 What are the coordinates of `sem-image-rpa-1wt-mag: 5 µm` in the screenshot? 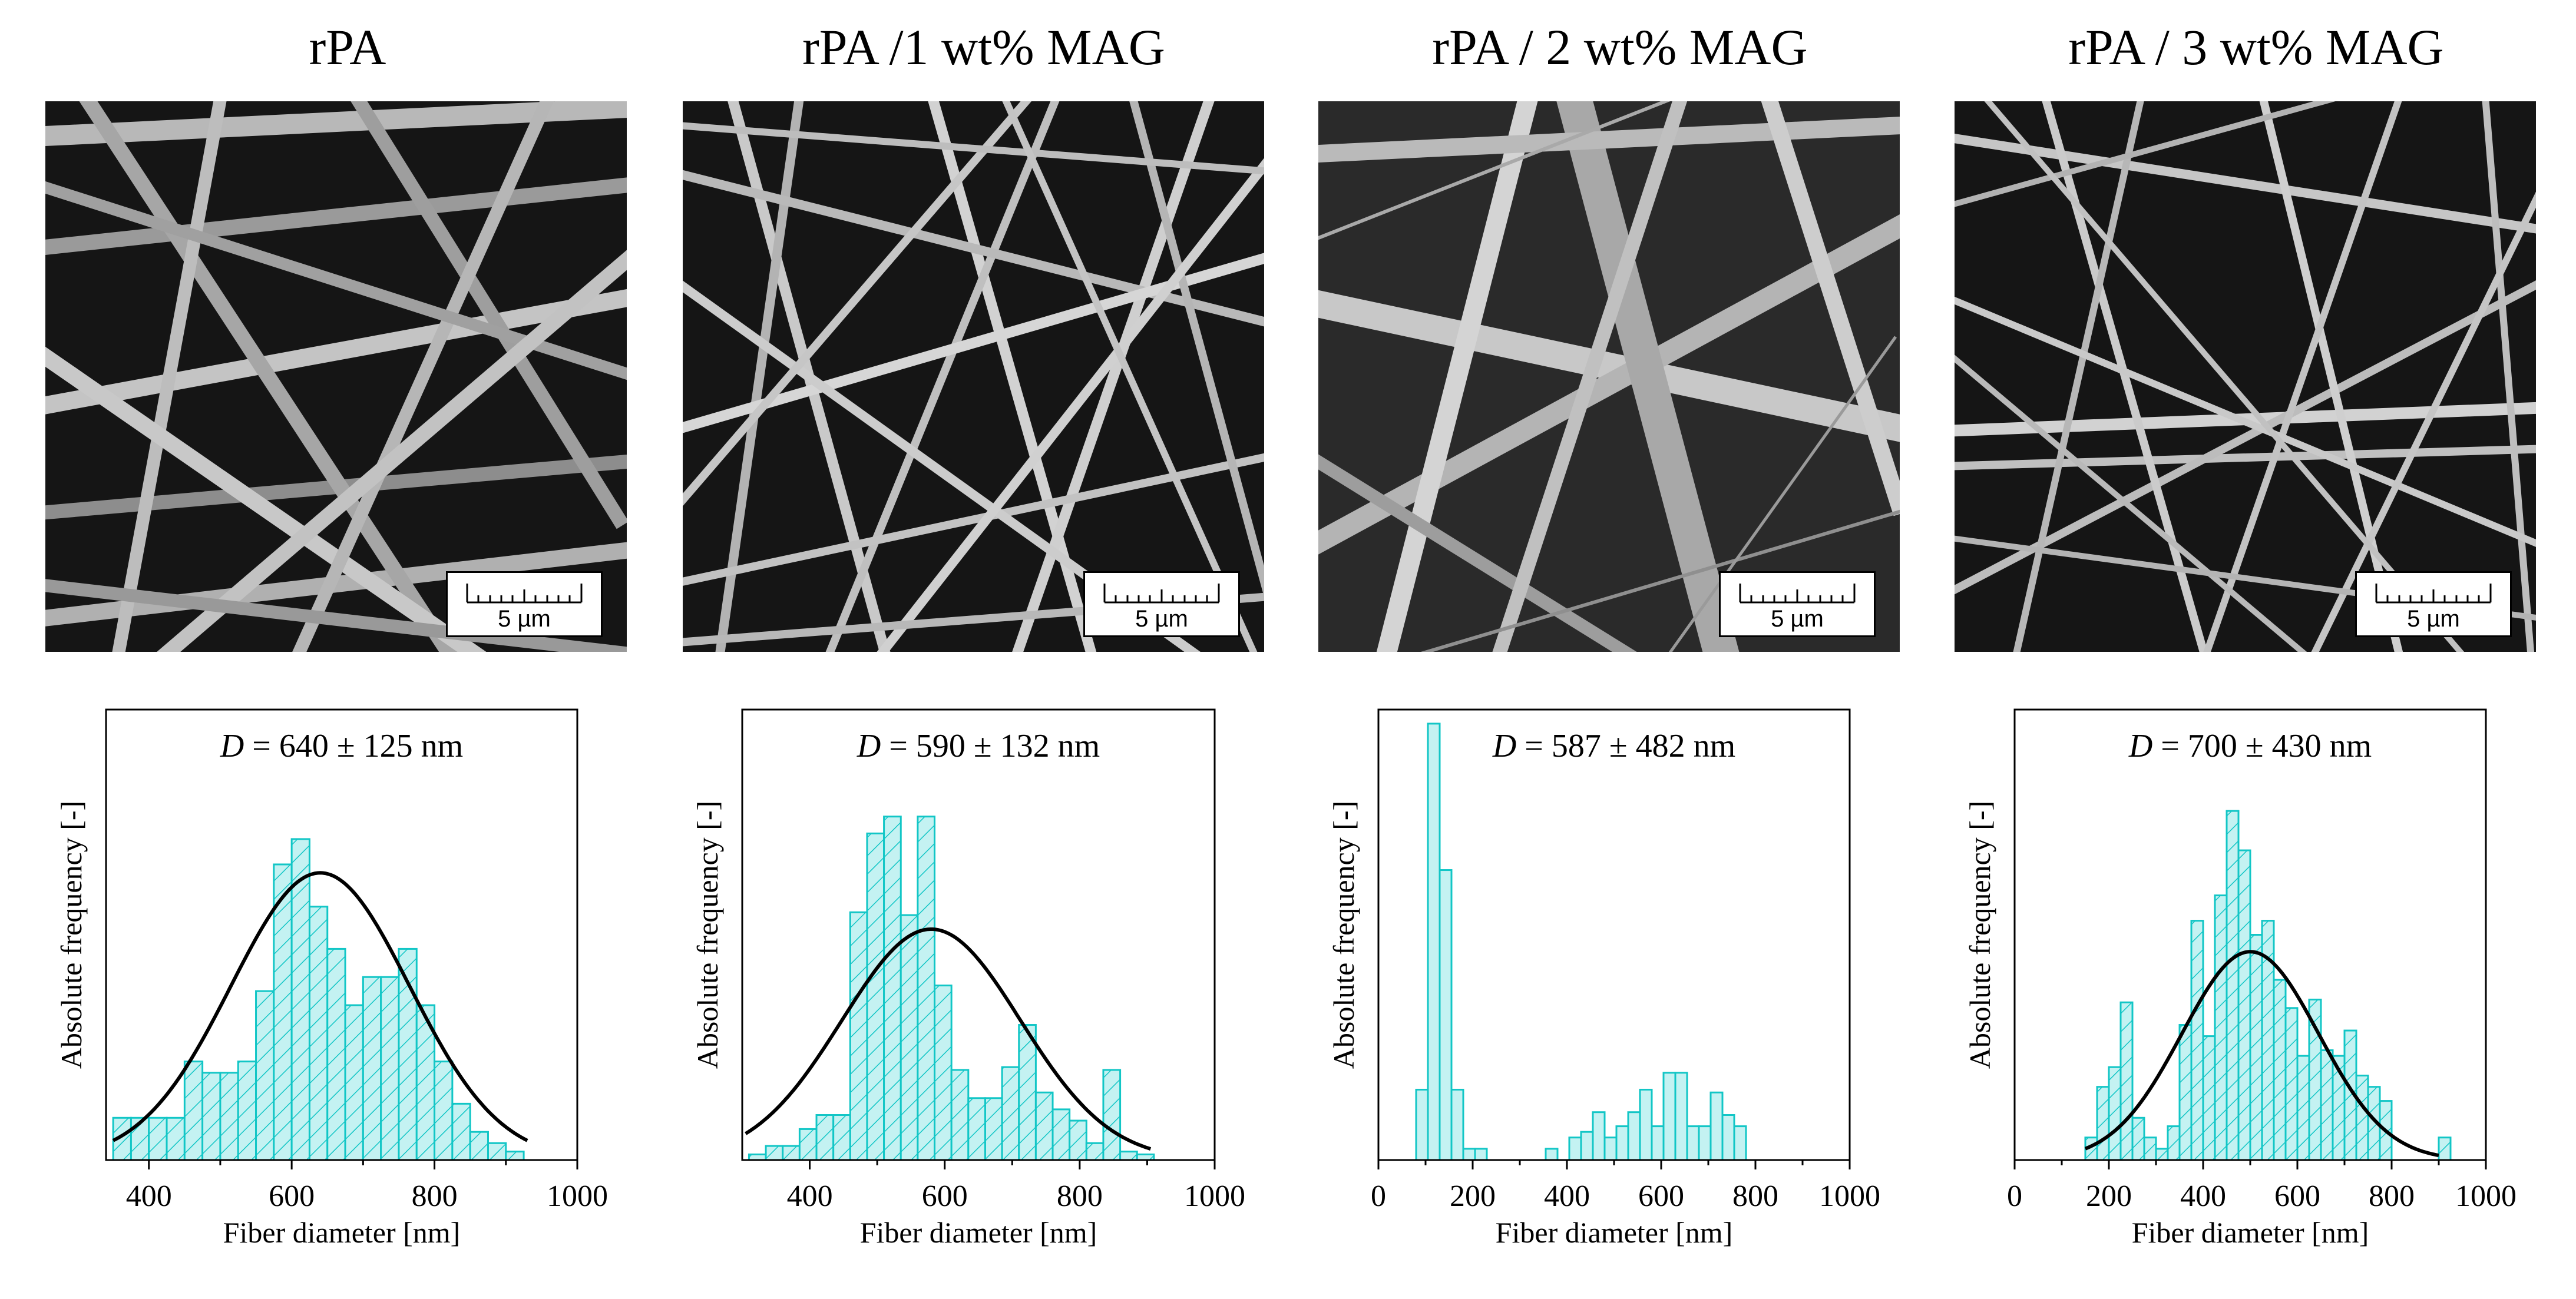 It's located at (973, 376).